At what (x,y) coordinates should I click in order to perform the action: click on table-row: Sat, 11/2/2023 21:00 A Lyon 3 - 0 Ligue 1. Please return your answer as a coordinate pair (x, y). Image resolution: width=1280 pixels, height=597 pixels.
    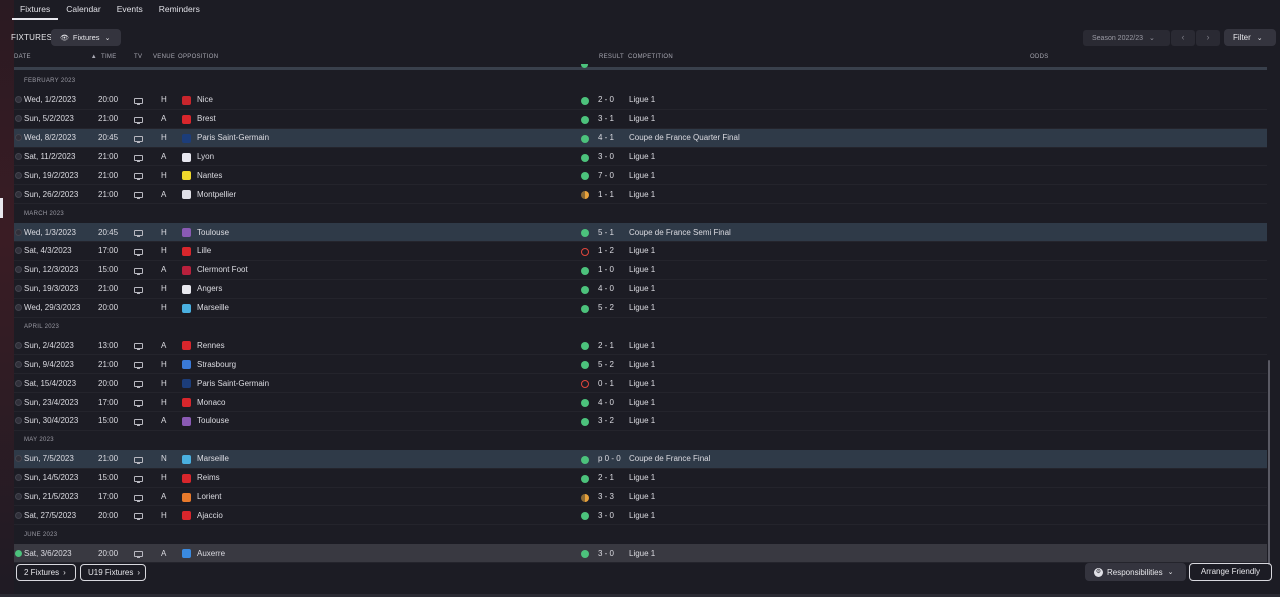
    Looking at the image, I should click on (640, 157).